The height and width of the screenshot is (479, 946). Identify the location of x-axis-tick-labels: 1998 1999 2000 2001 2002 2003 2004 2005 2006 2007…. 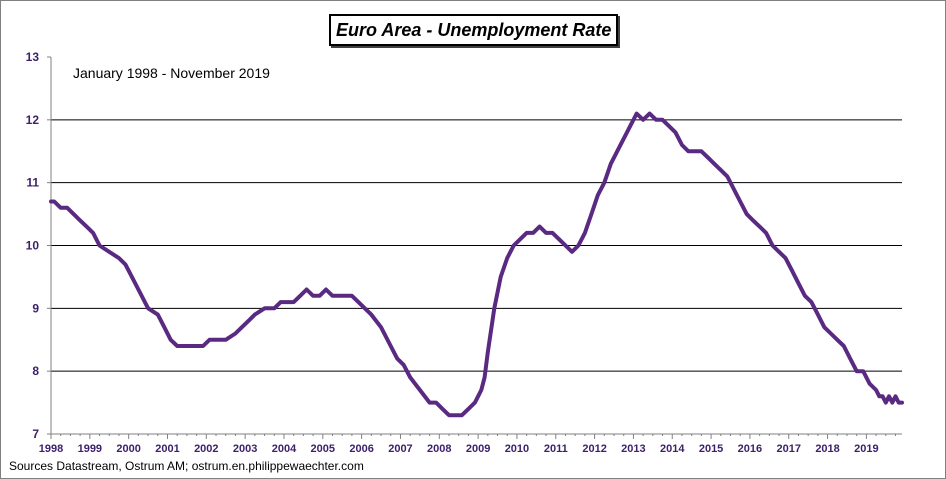
(459, 449).